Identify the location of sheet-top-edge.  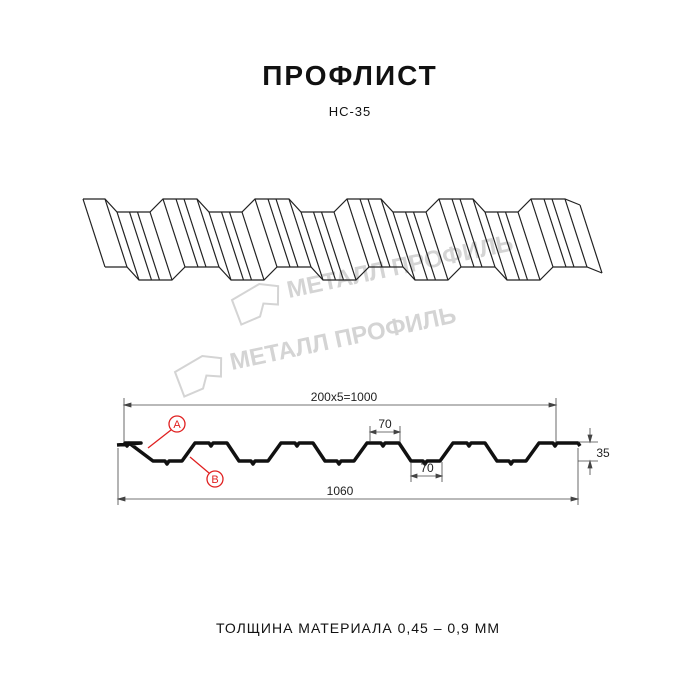
(332, 205).